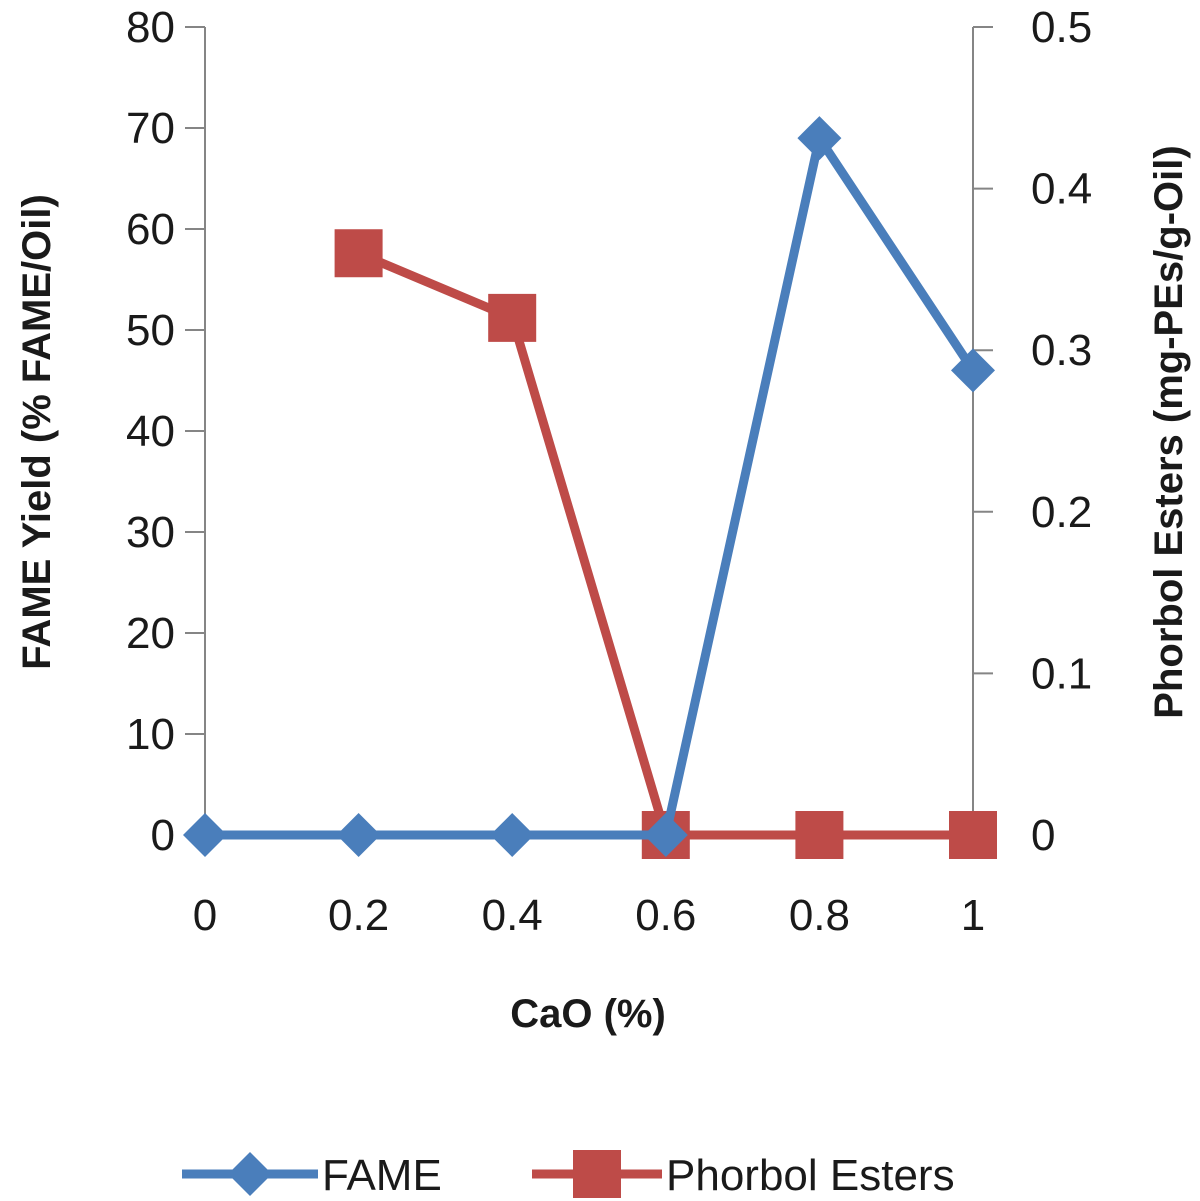 The width and height of the screenshot is (1200, 1201). I want to click on left-y-tick-label: 50, so click(150, 330).